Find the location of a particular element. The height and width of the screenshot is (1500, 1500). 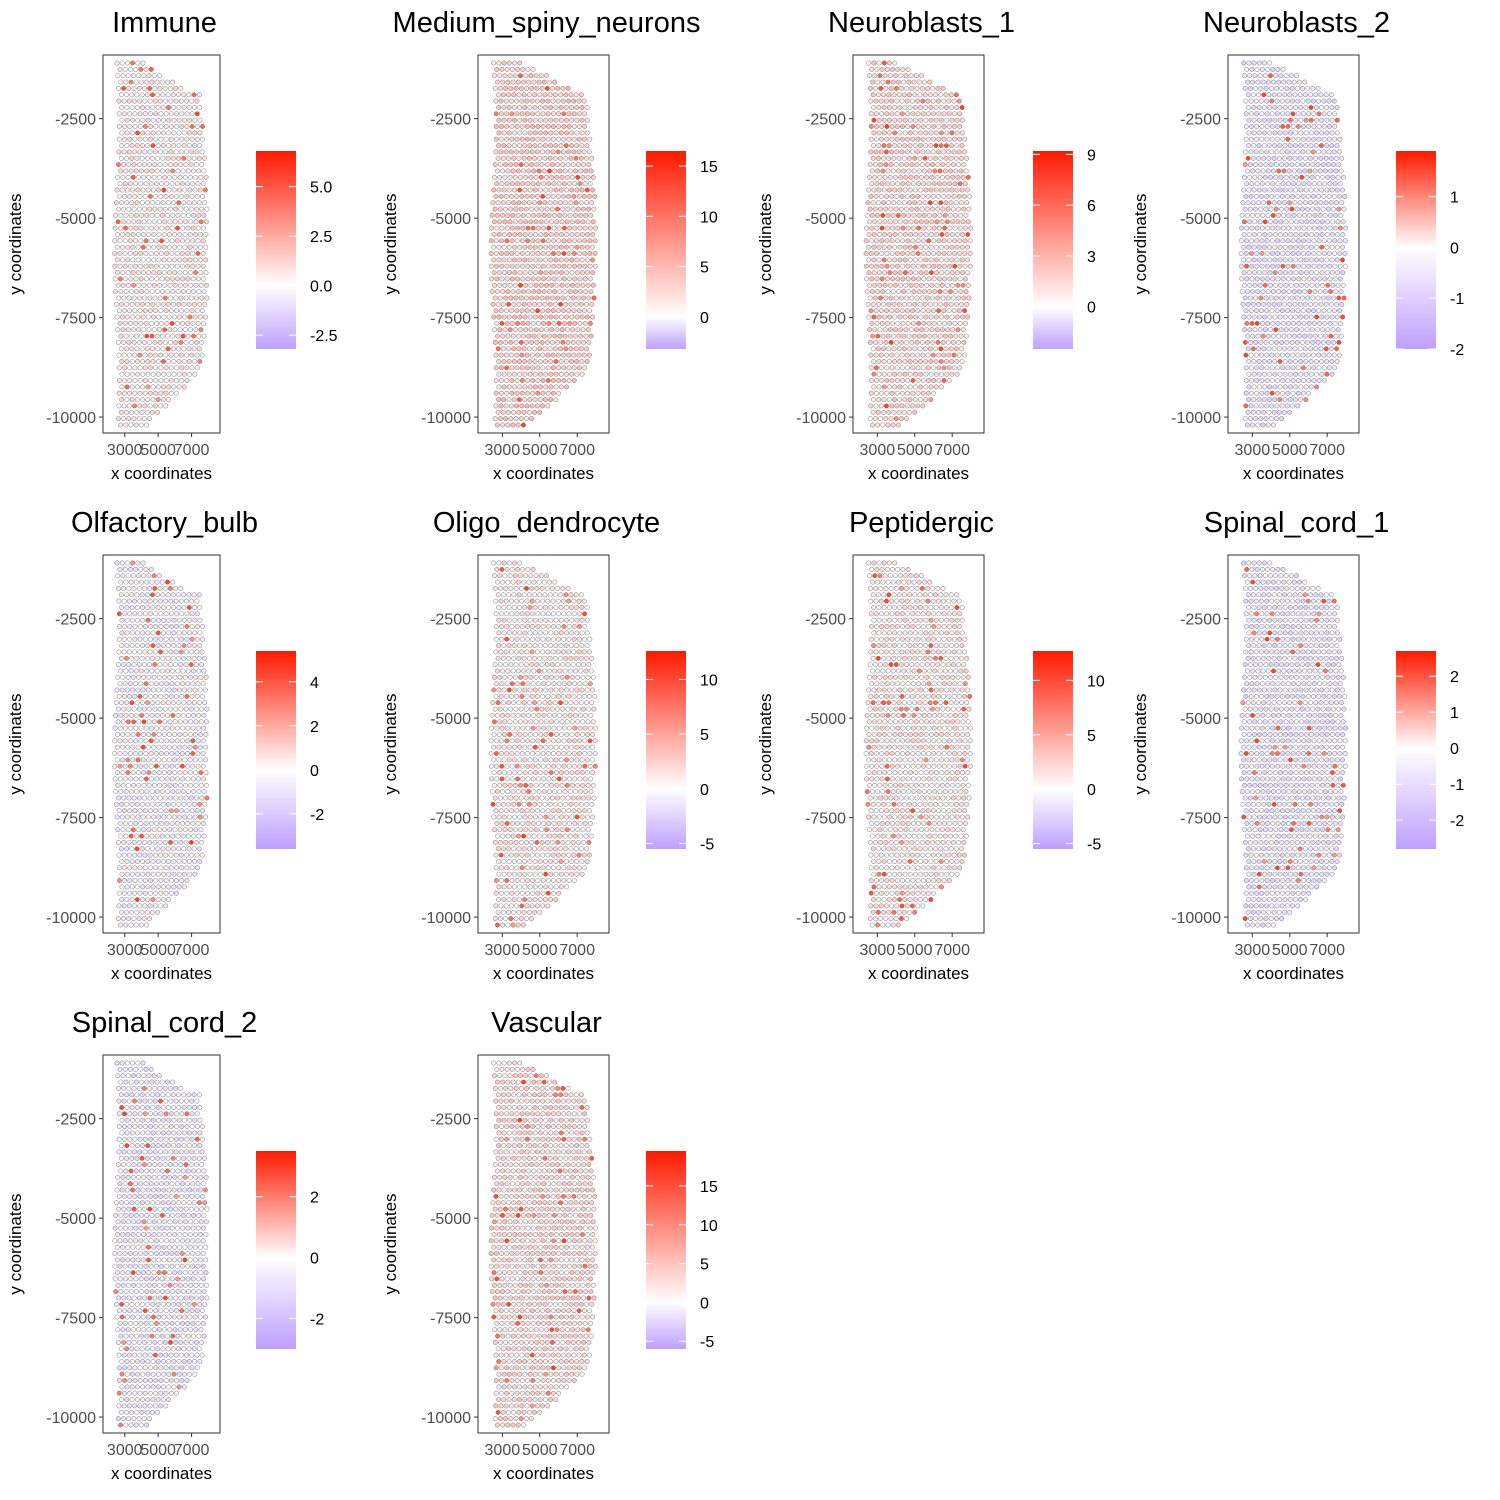

colorbar is located at coordinates (666, 250).